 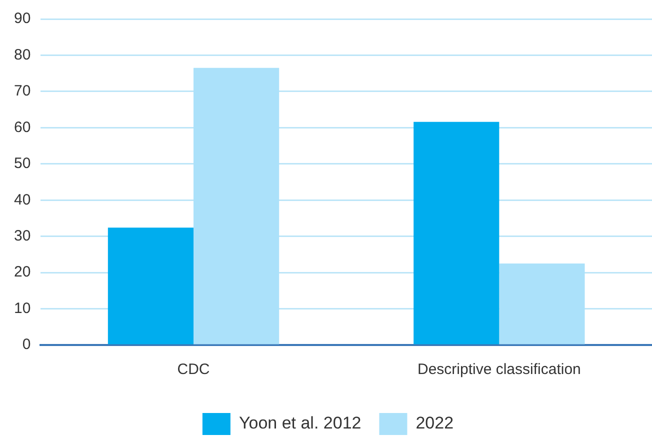 I want to click on y-tick-label: 50, so click(x=22, y=163).